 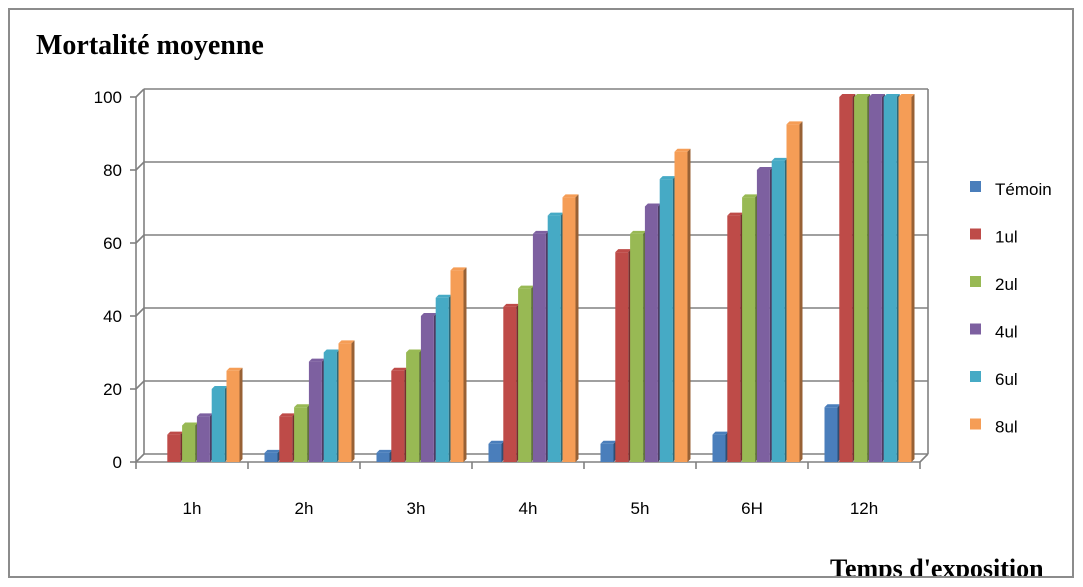 I want to click on legend-item: Témoin, so click(x=1011, y=189).